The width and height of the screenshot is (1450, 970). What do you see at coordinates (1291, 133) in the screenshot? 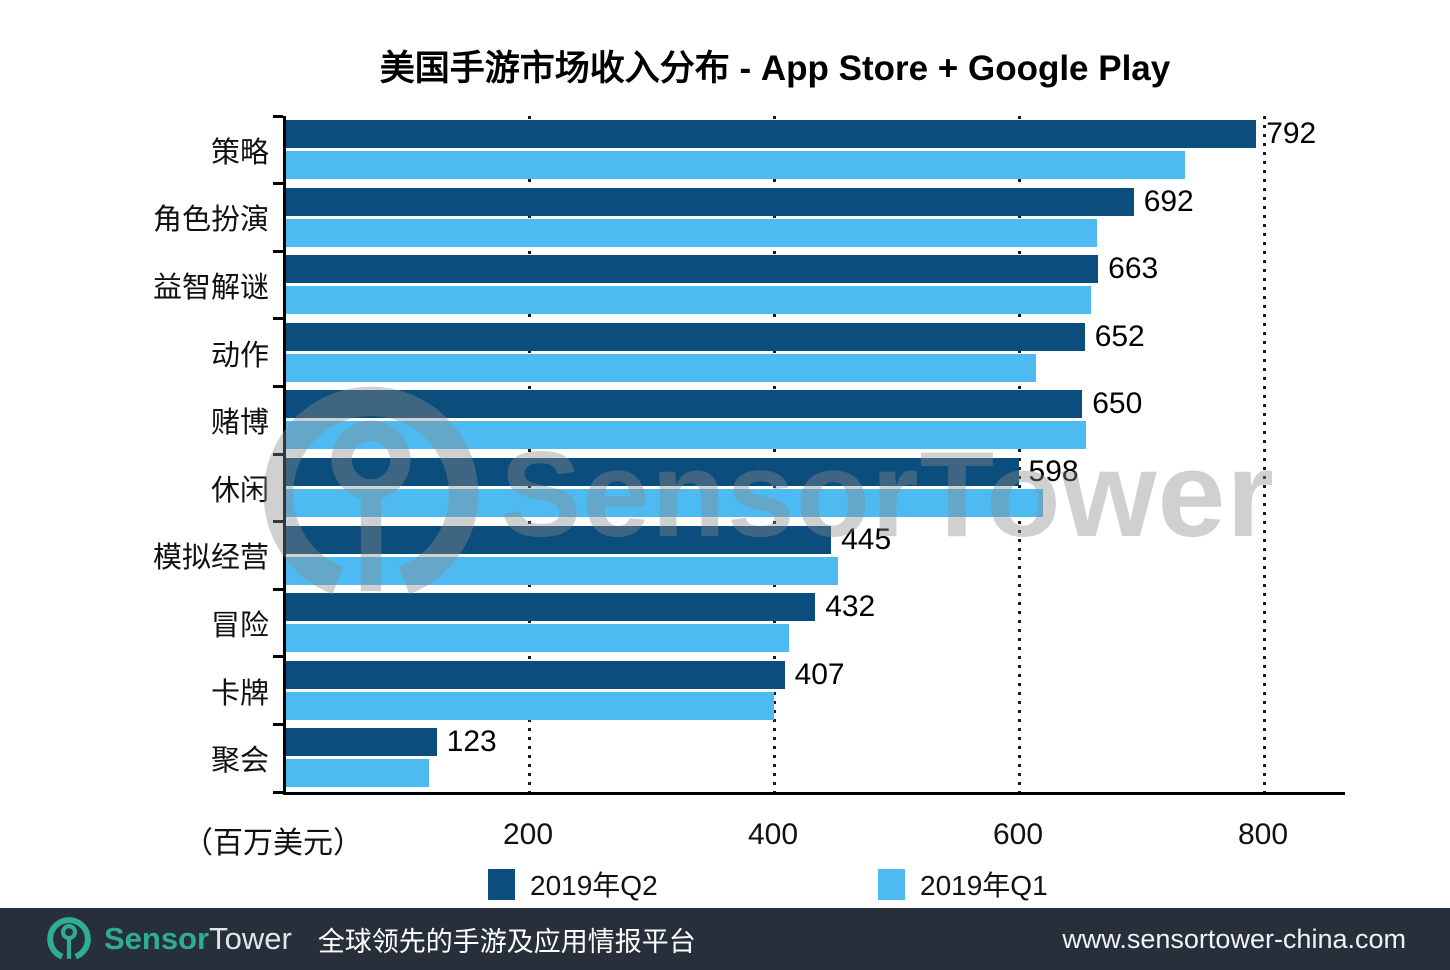
I see `value-label: 792` at bounding box center [1291, 133].